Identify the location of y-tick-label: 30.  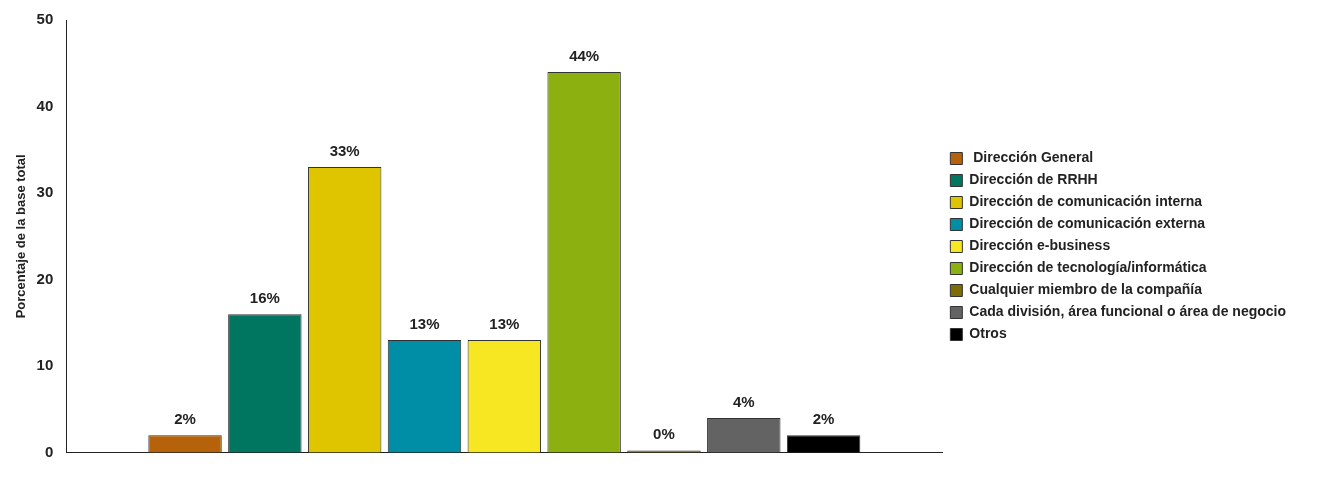
(45, 192).